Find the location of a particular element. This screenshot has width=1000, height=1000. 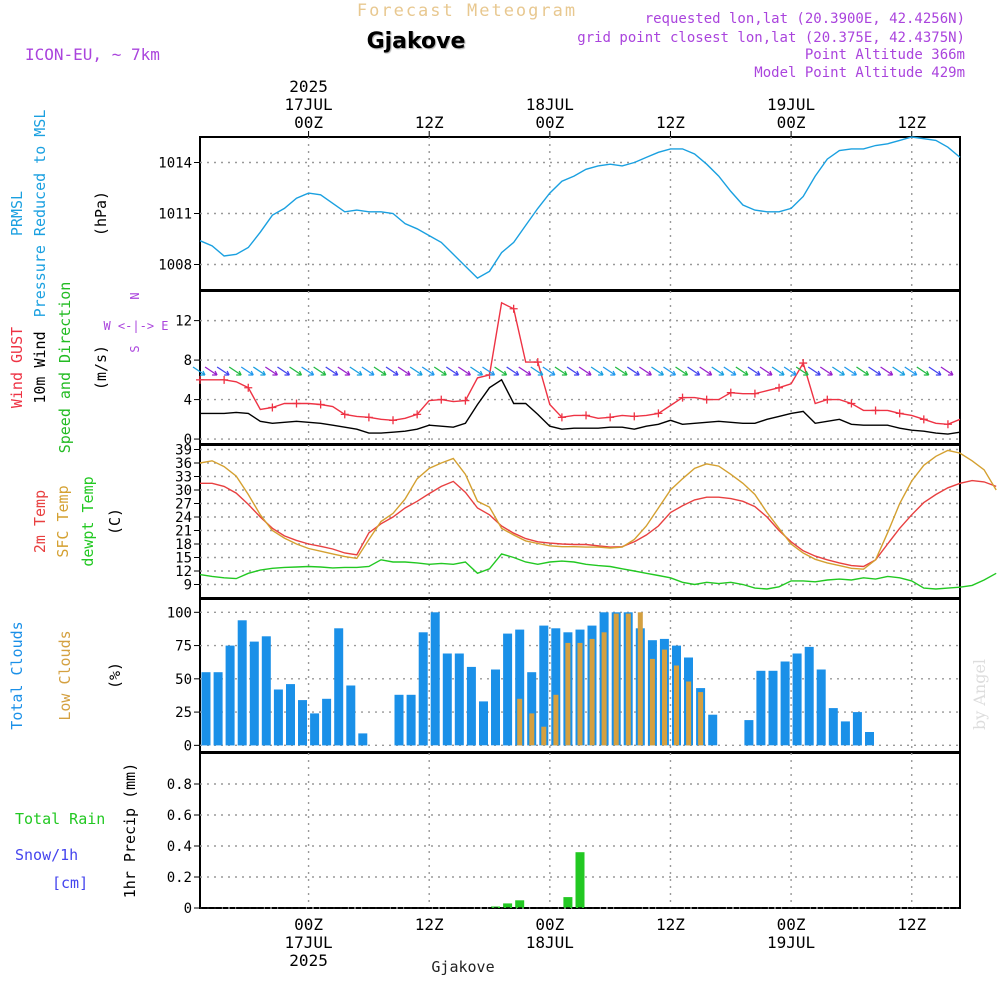

series-label: Total Rain is located at coordinates (60, 819).